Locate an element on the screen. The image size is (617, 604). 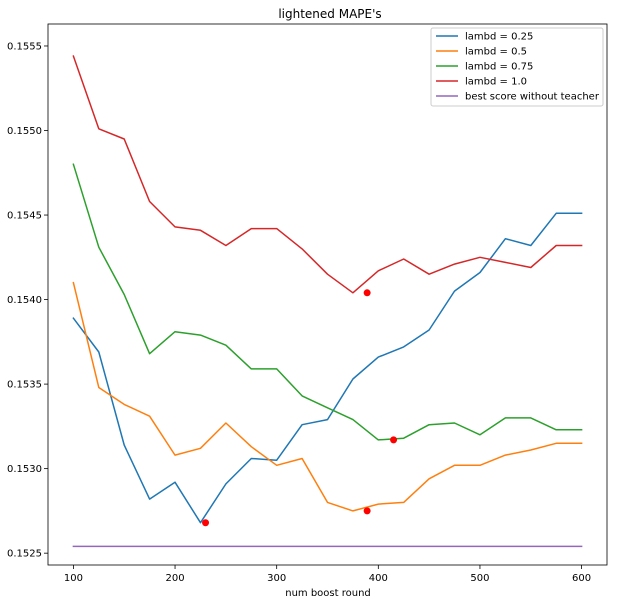
x-tick-label-3: 300 is located at coordinates (276, 578).